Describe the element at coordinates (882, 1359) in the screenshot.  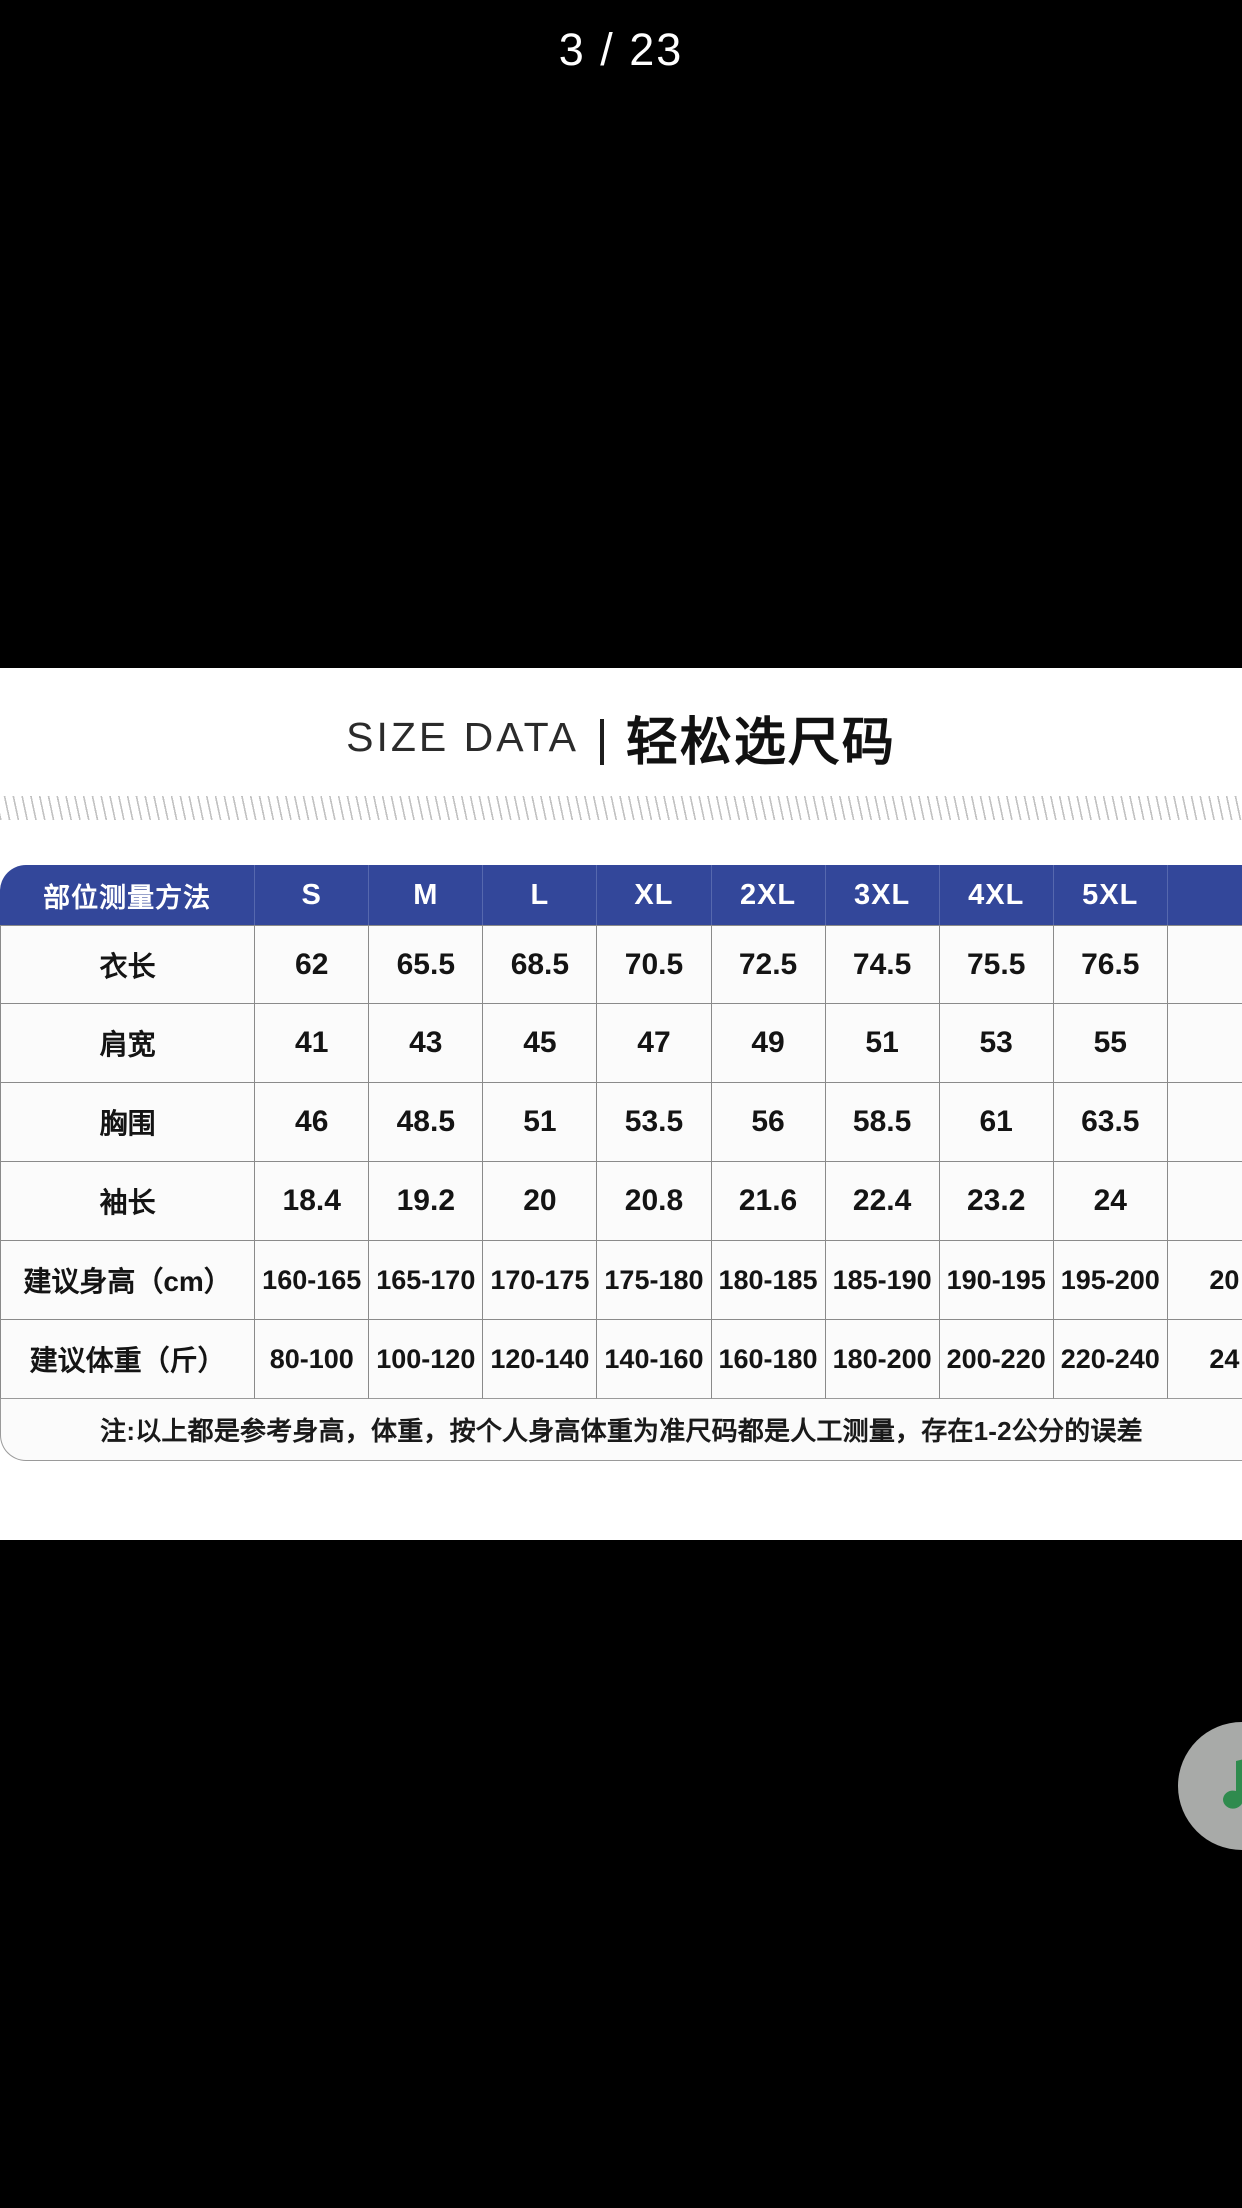
I see `cell-weight-3xl: 180-200` at that location.